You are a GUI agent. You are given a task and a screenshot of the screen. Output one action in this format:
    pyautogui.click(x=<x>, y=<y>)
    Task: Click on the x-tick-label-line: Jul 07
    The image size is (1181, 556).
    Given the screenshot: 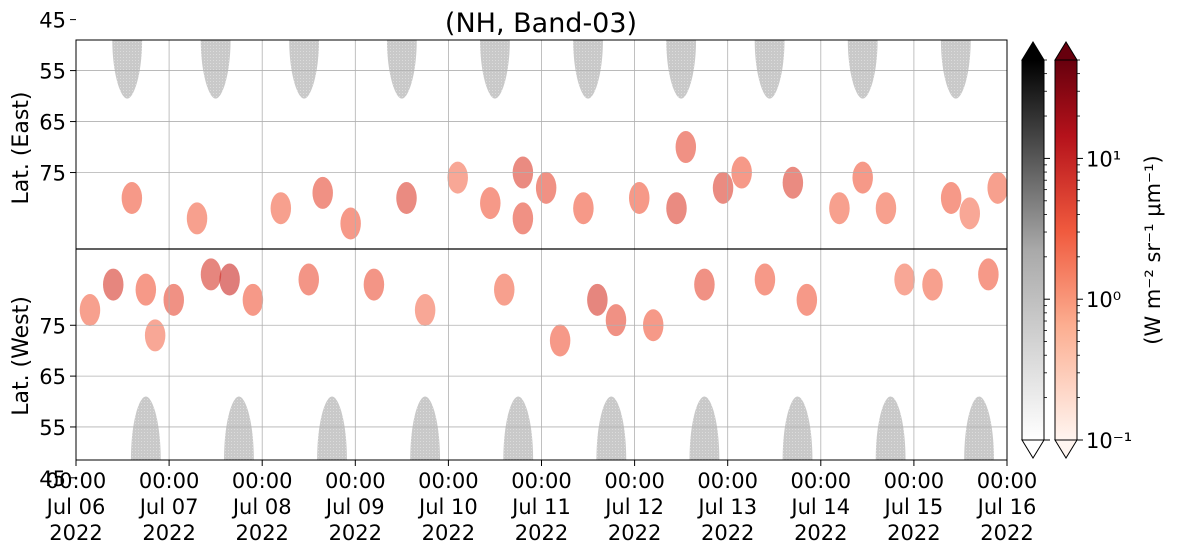 What is the action you would take?
    pyautogui.click(x=168, y=507)
    